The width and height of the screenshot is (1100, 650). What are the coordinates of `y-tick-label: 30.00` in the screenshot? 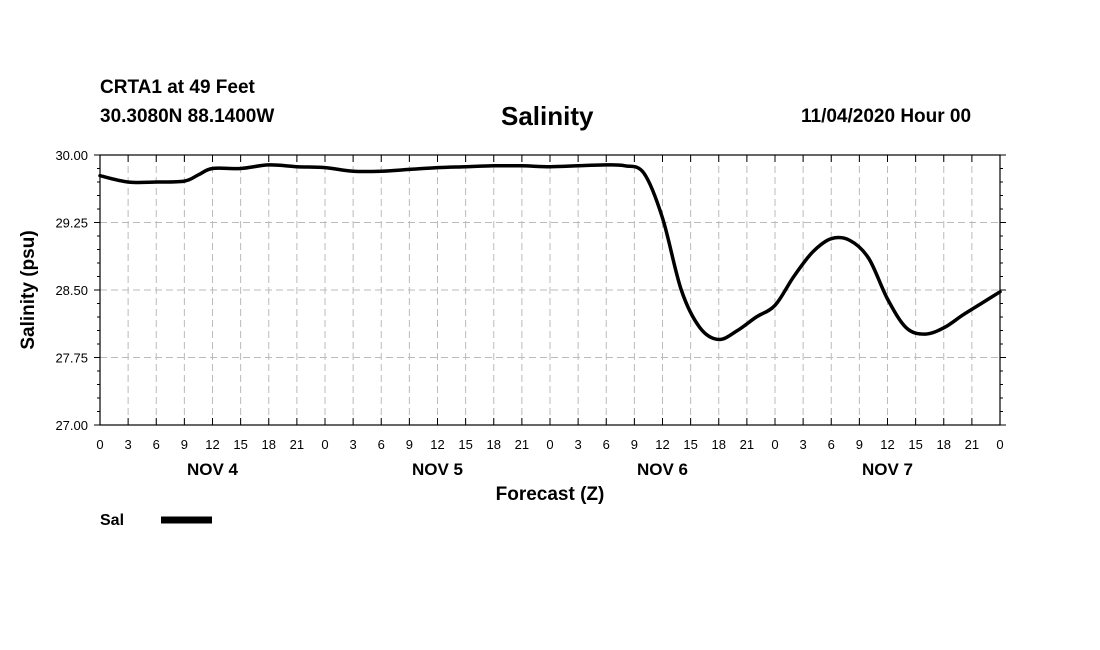 It's located at (71, 155).